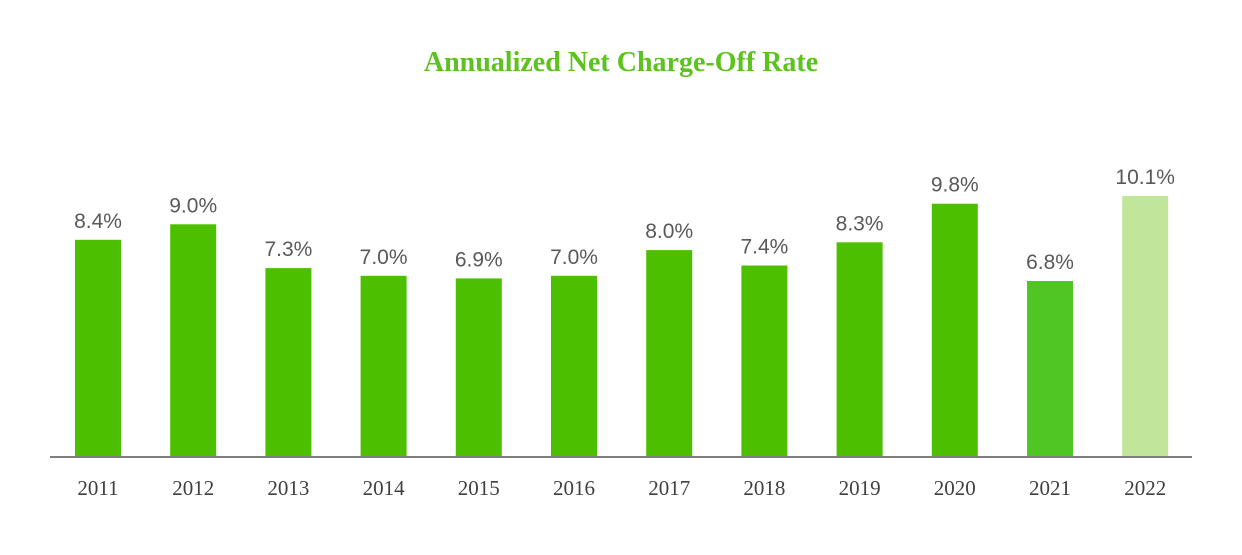  What do you see at coordinates (669, 353) in the screenshot?
I see `bar-2017` at bounding box center [669, 353].